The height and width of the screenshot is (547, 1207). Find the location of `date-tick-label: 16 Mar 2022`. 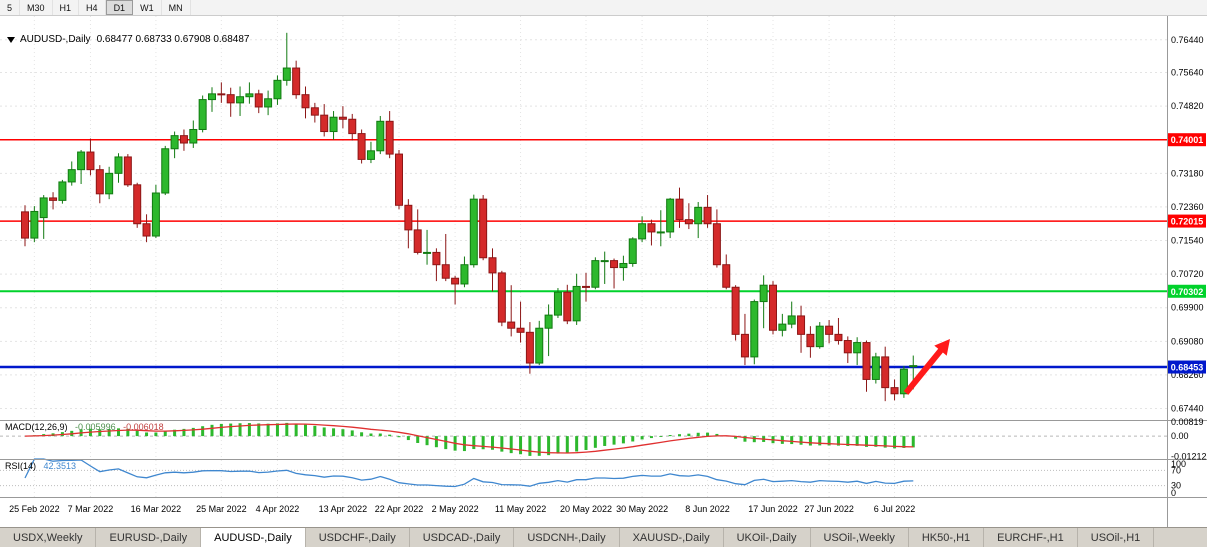

date-tick-label: 16 Mar 2022 is located at coordinates (156, 509).